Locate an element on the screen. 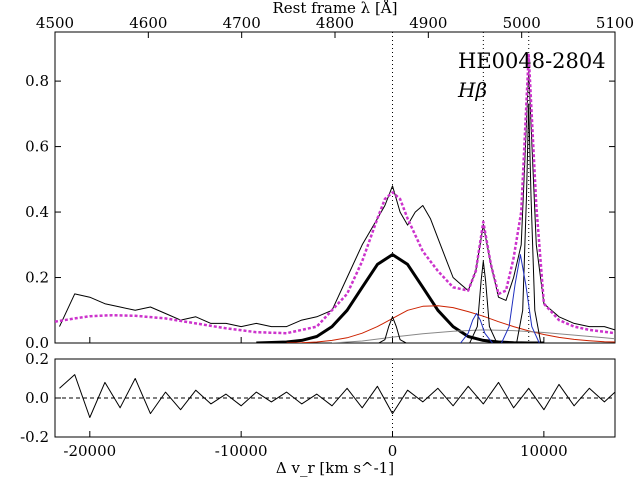  series-residuals is located at coordinates (337, 396).